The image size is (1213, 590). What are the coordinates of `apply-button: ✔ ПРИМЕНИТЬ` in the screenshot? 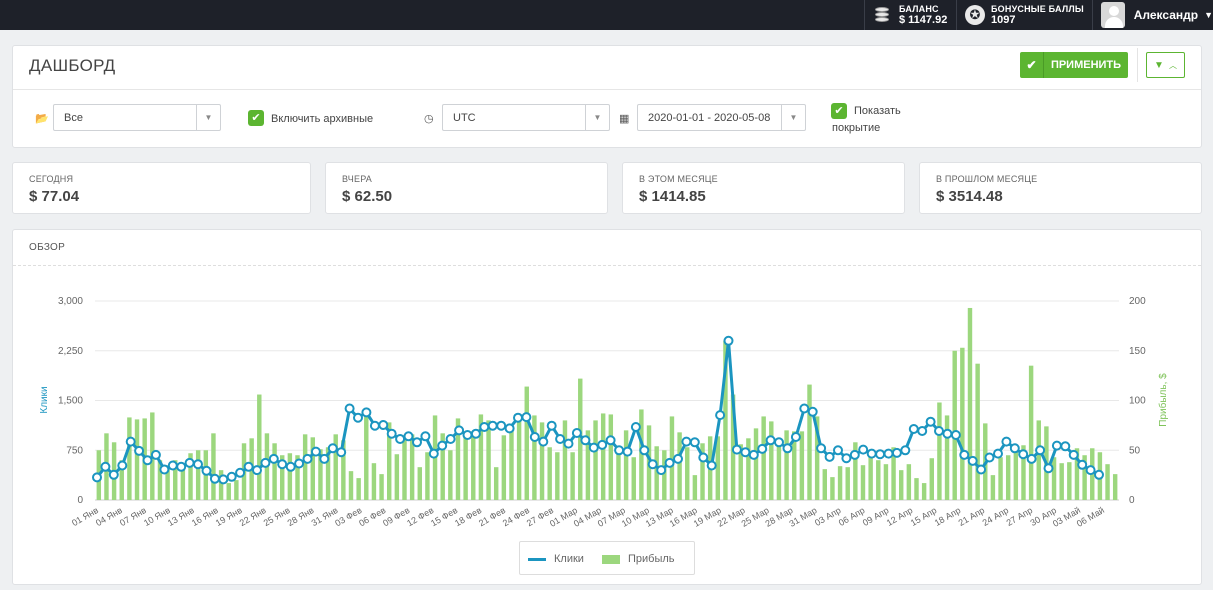 It's located at (1074, 65).